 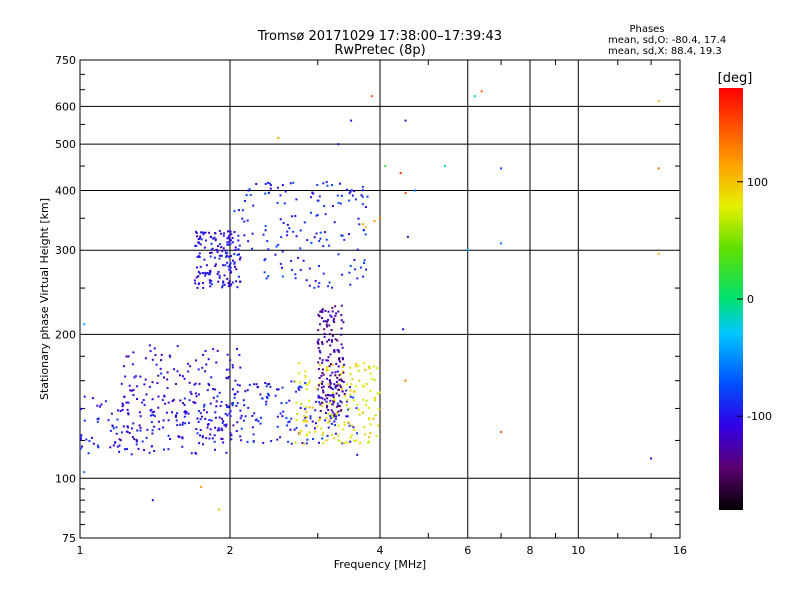 What do you see at coordinates (530, 550) in the screenshot?
I see `x-tick-label: 8` at bounding box center [530, 550].